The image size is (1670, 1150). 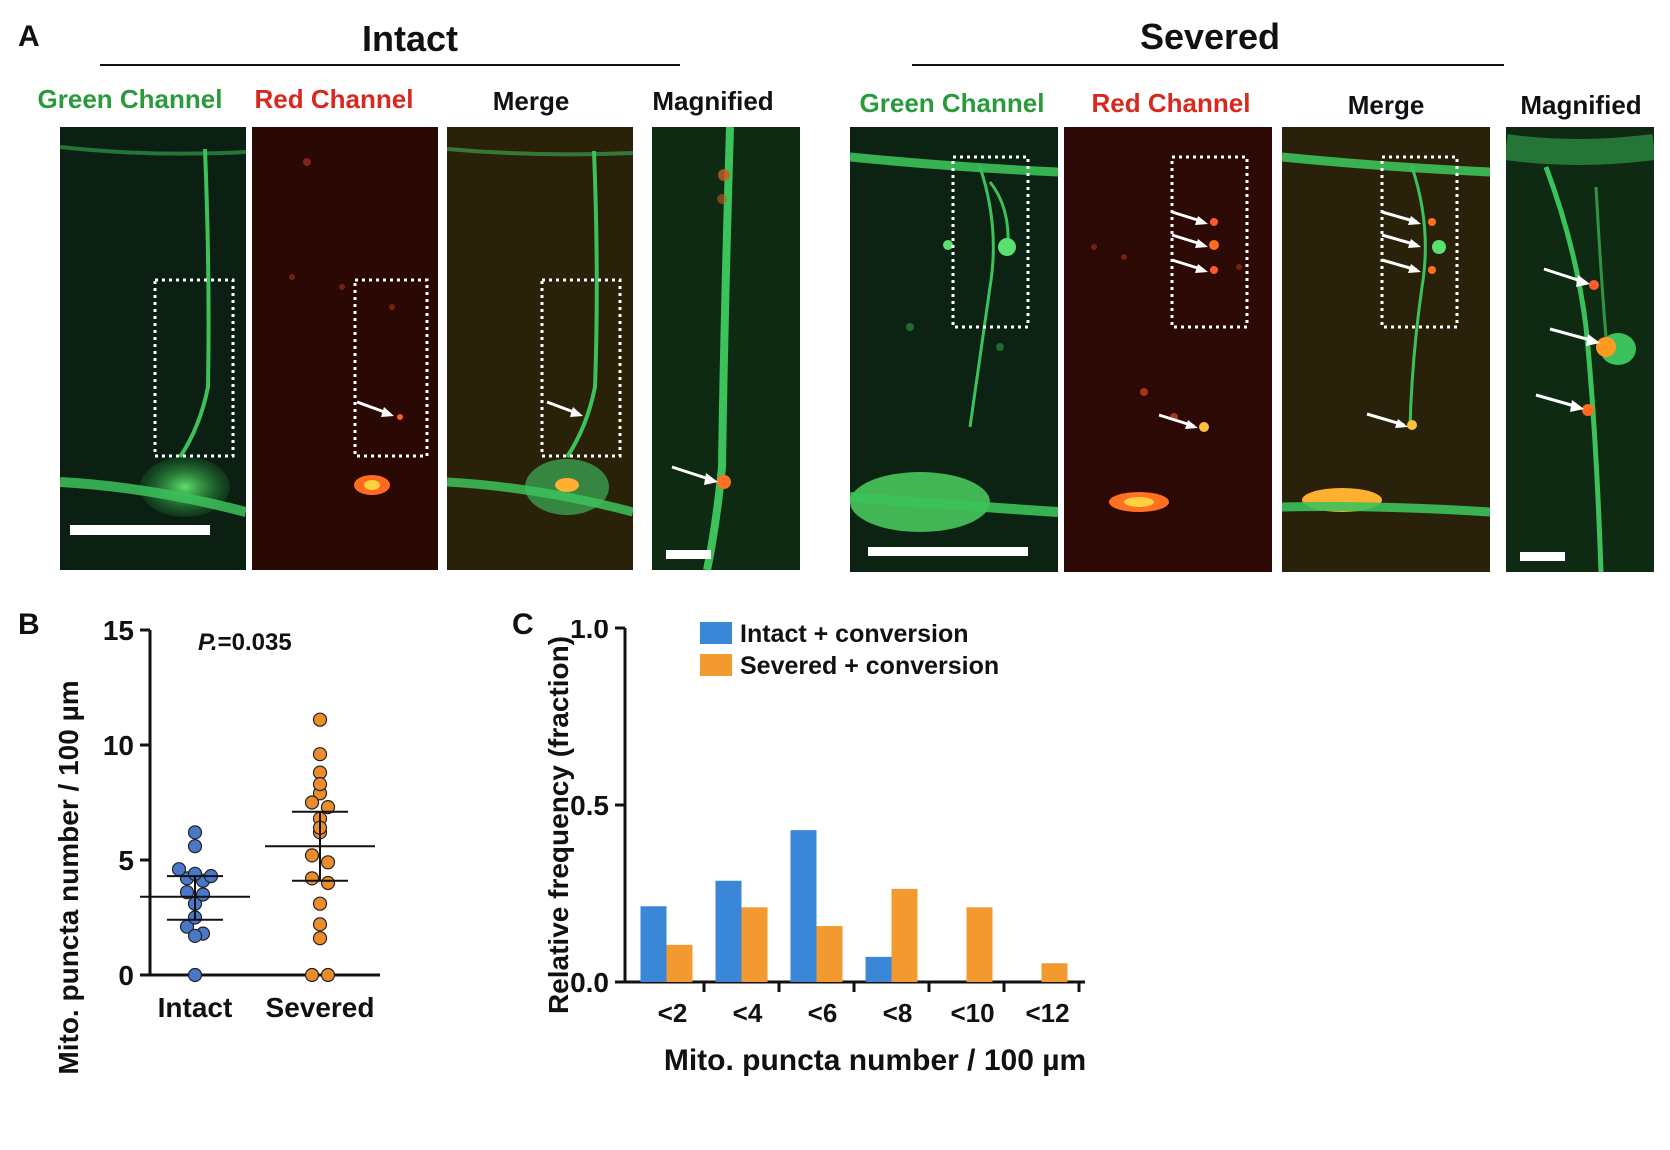 What do you see at coordinates (869, 666) in the screenshot?
I see `c-legend-label: Severed + conversion` at bounding box center [869, 666].